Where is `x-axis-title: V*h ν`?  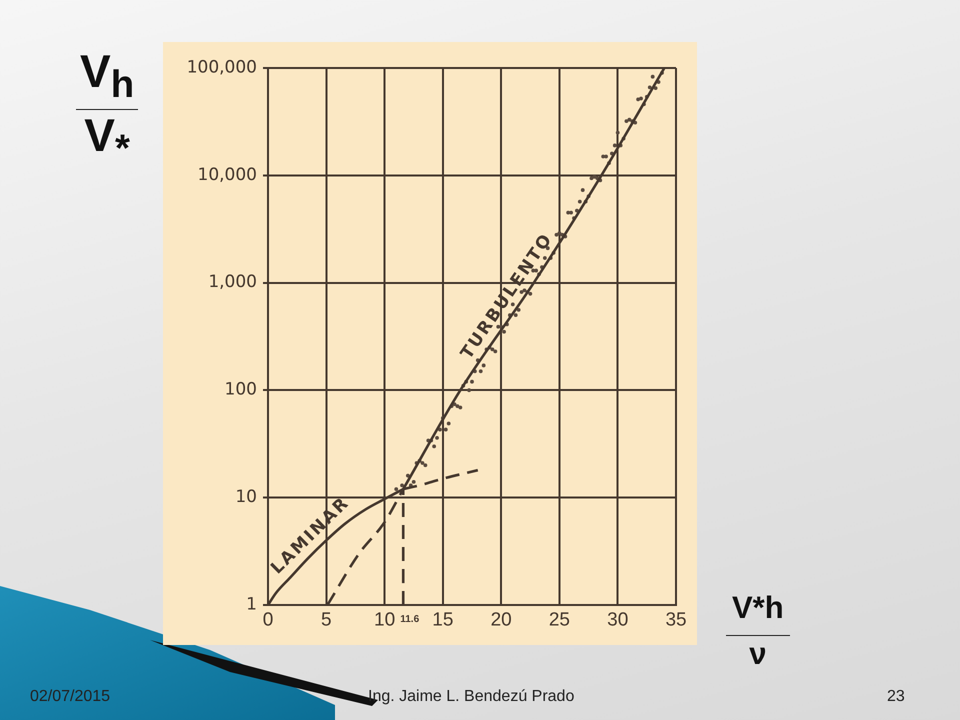 x-axis-title: V*h ν is located at coordinates (758, 630).